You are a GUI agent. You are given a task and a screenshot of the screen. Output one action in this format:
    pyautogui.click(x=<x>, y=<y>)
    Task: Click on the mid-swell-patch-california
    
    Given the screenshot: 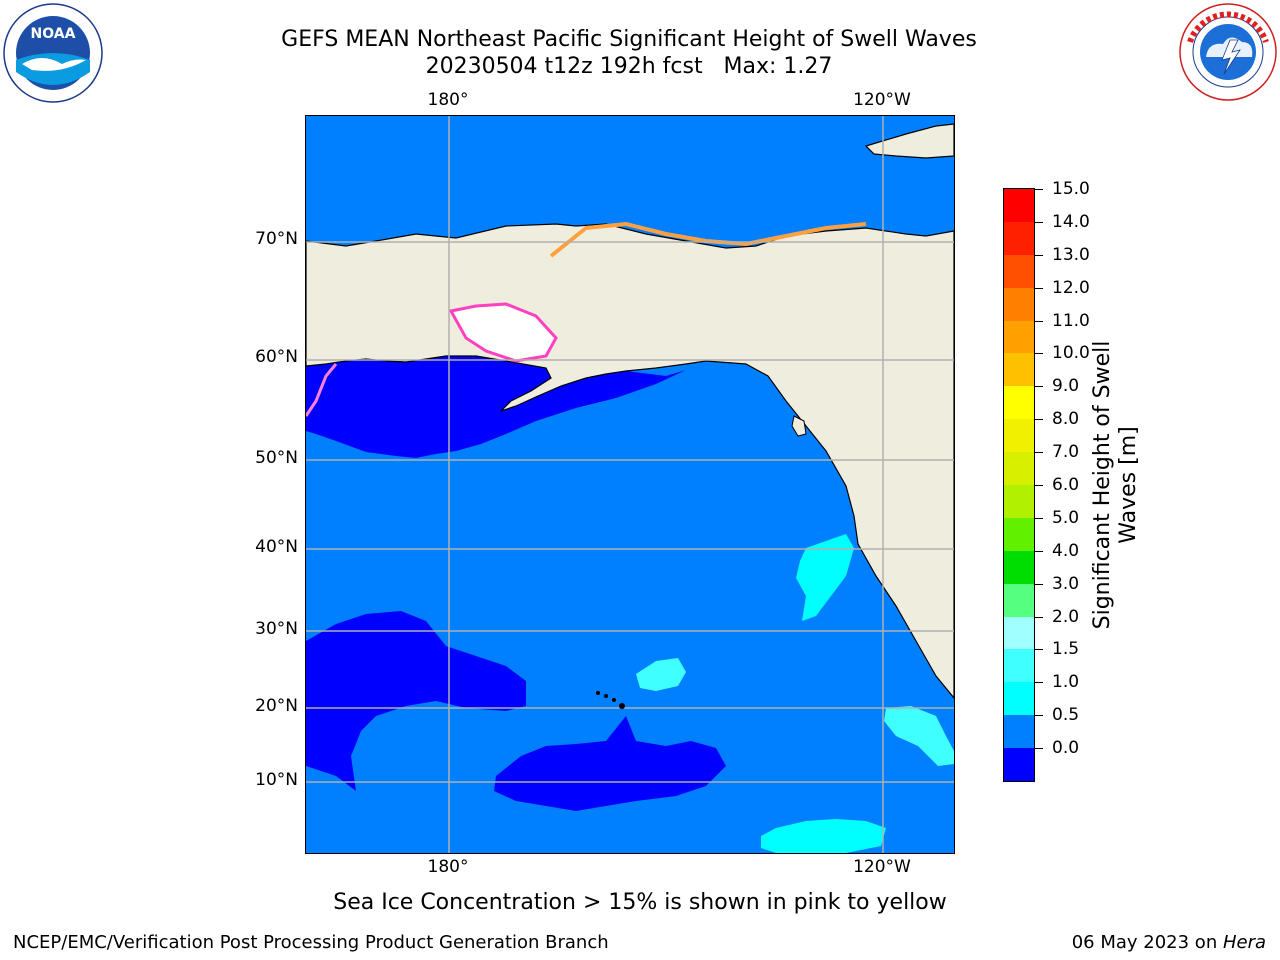 What is the action you would take?
    pyautogui.click(x=825, y=577)
    